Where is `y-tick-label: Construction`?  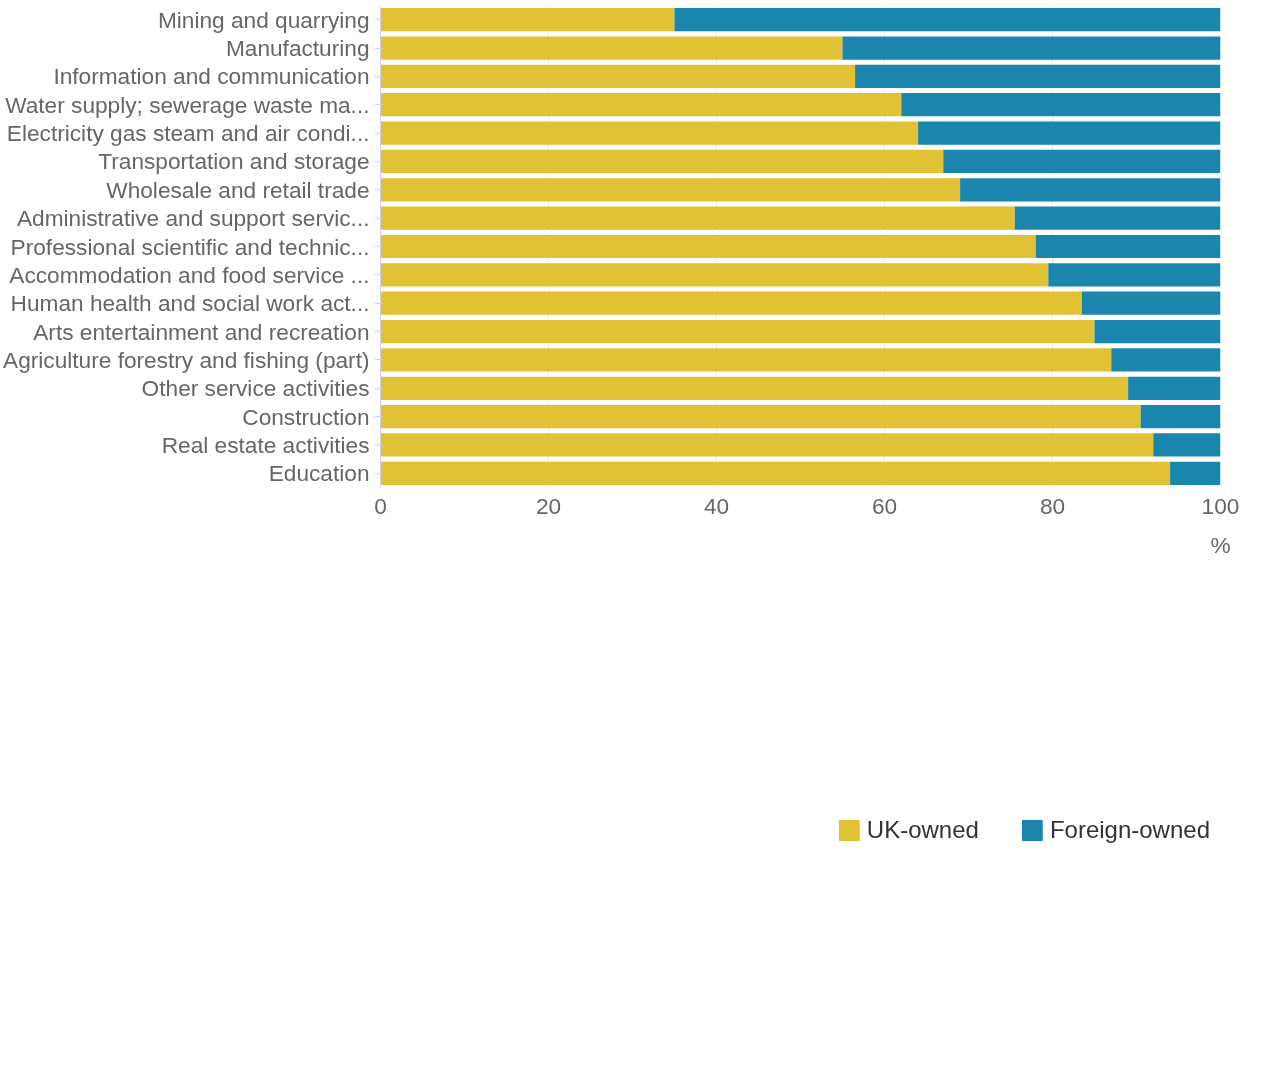
y-tick-label: Construction is located at coordinates (306, 416).